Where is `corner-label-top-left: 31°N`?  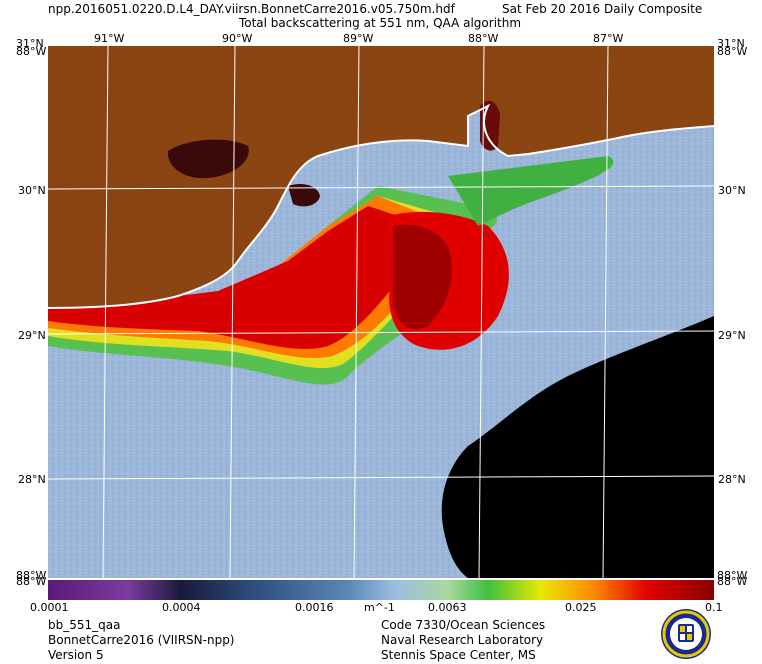 corner-label-top-left: 31°N is located at coordinates (30, 43).